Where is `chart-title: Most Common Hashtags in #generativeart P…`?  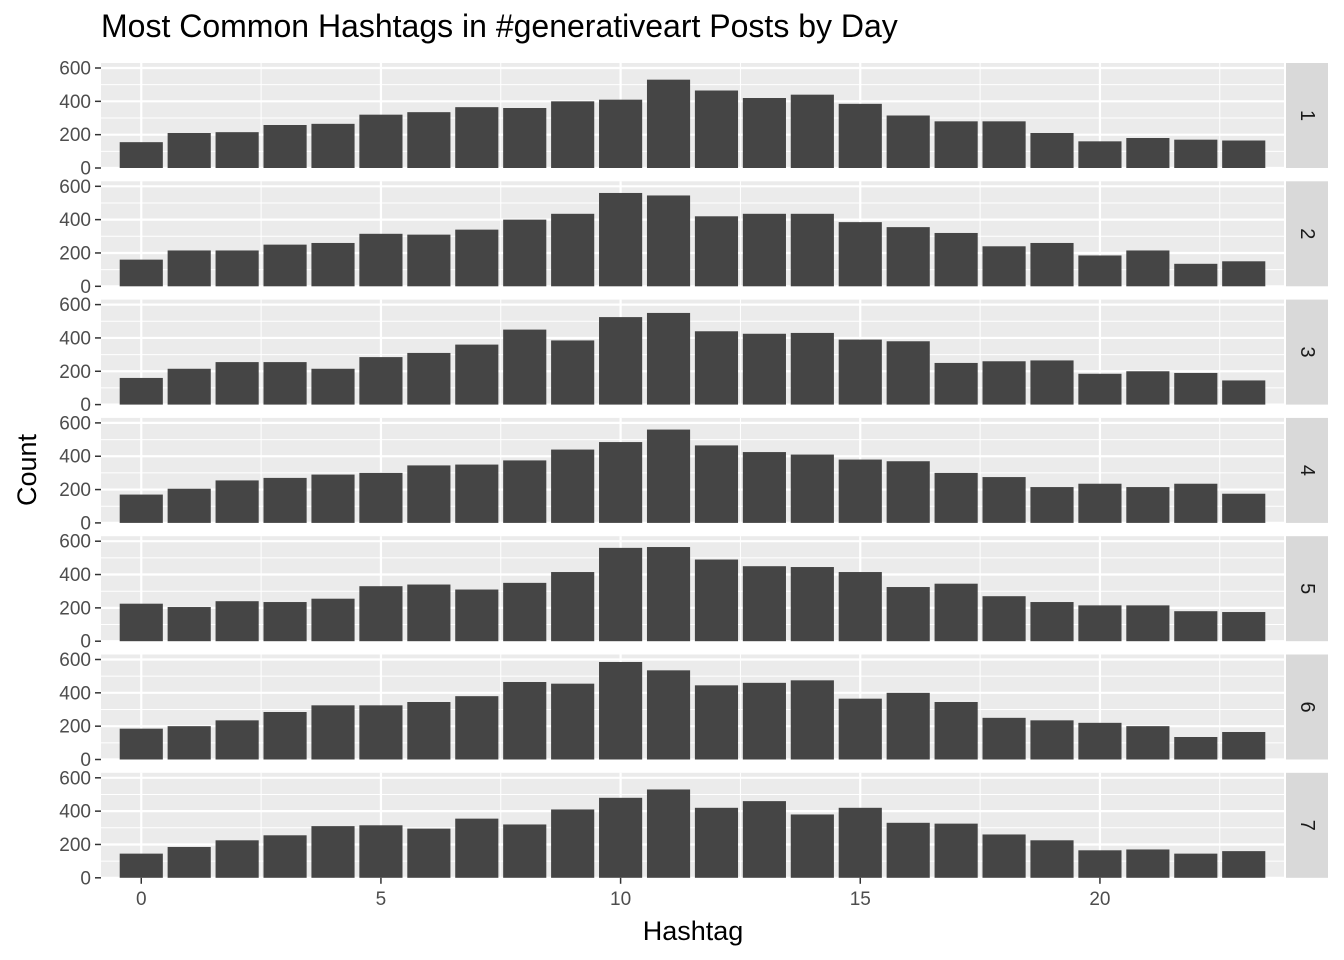 chart-title: Most Common Hashtags in #generativeart P… is located at coordinates (499, 26).